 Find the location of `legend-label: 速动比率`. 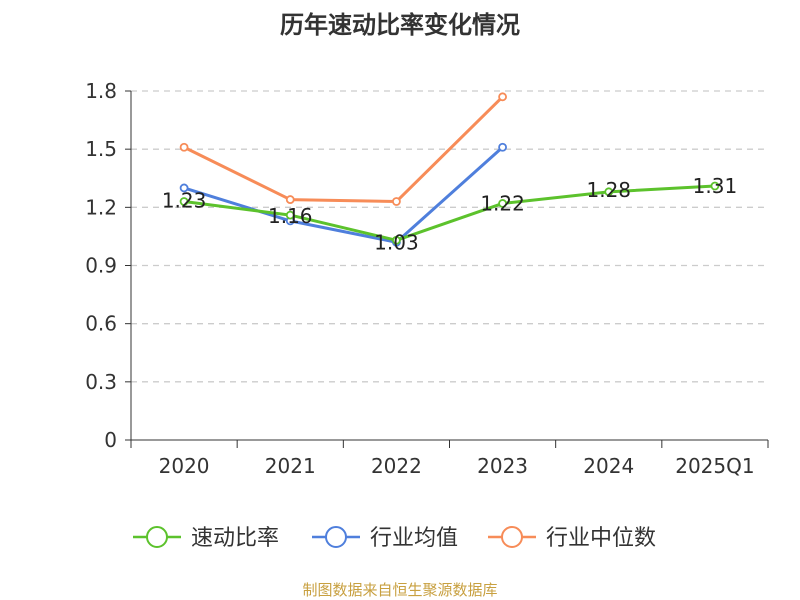

legend-label: 速动比率 is located at coordinates (235, 538).